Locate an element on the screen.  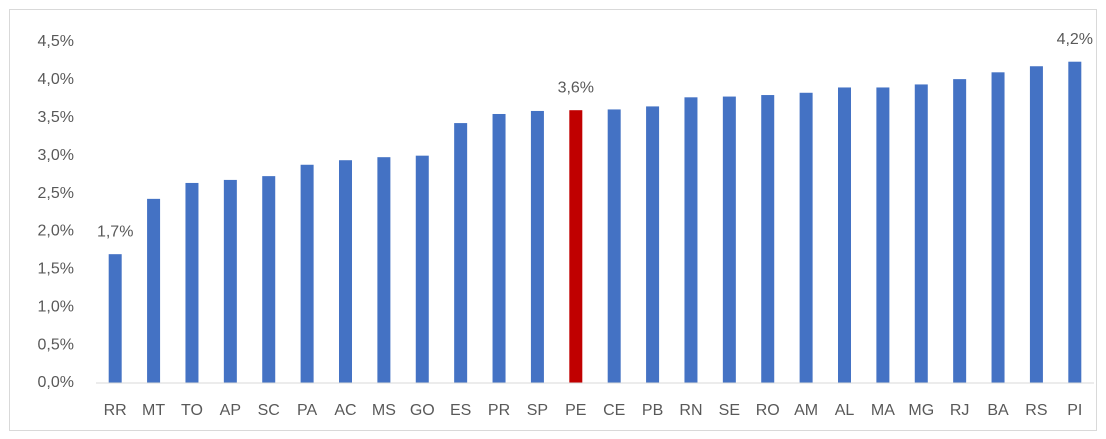
y-tick-label: 3,5% is located at coordinates (56, 117).